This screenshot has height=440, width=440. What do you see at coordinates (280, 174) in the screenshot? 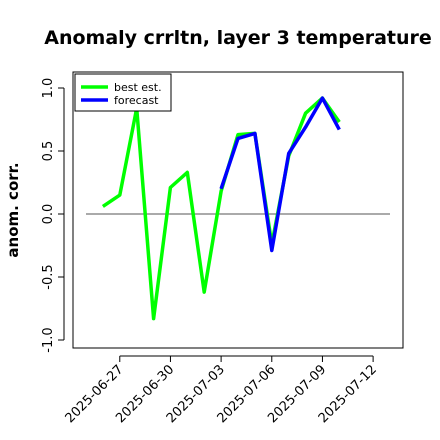
I see `series-line-forecast` at bounding box center [280, 174].